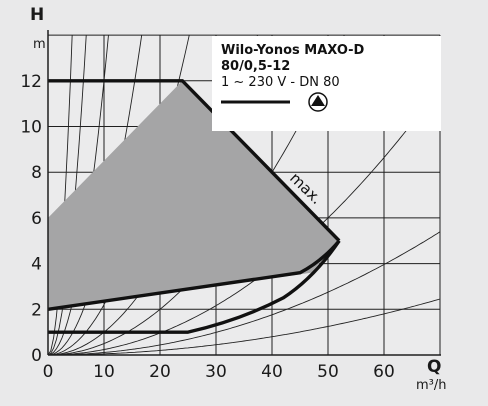 The image size is (488, 406). Describe the element at coordinates (36, 356) in the screenshot. I see `y-tick-label: 0` at that location.